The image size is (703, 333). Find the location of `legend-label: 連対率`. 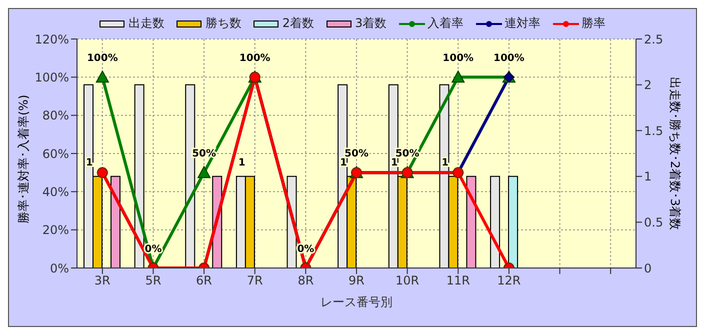

legend-label: 連対率 is located at coordinates (522, 23).